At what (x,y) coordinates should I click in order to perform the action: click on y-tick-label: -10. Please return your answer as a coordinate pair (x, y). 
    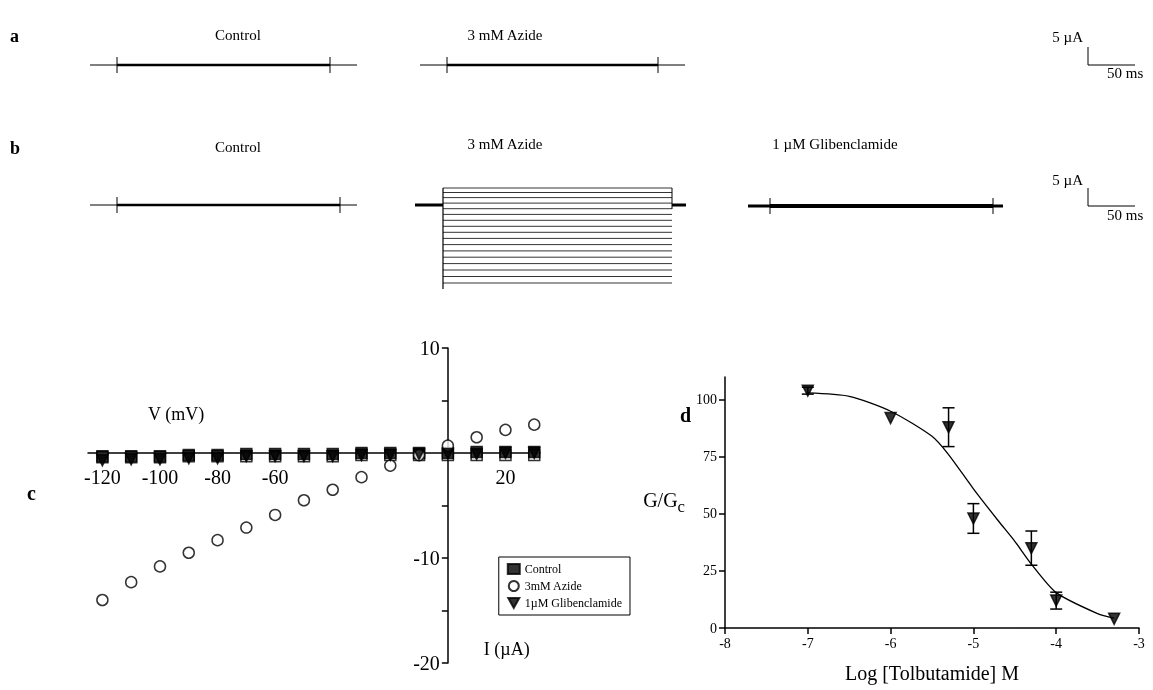
    Looking at the image, I should click on (426, 558).